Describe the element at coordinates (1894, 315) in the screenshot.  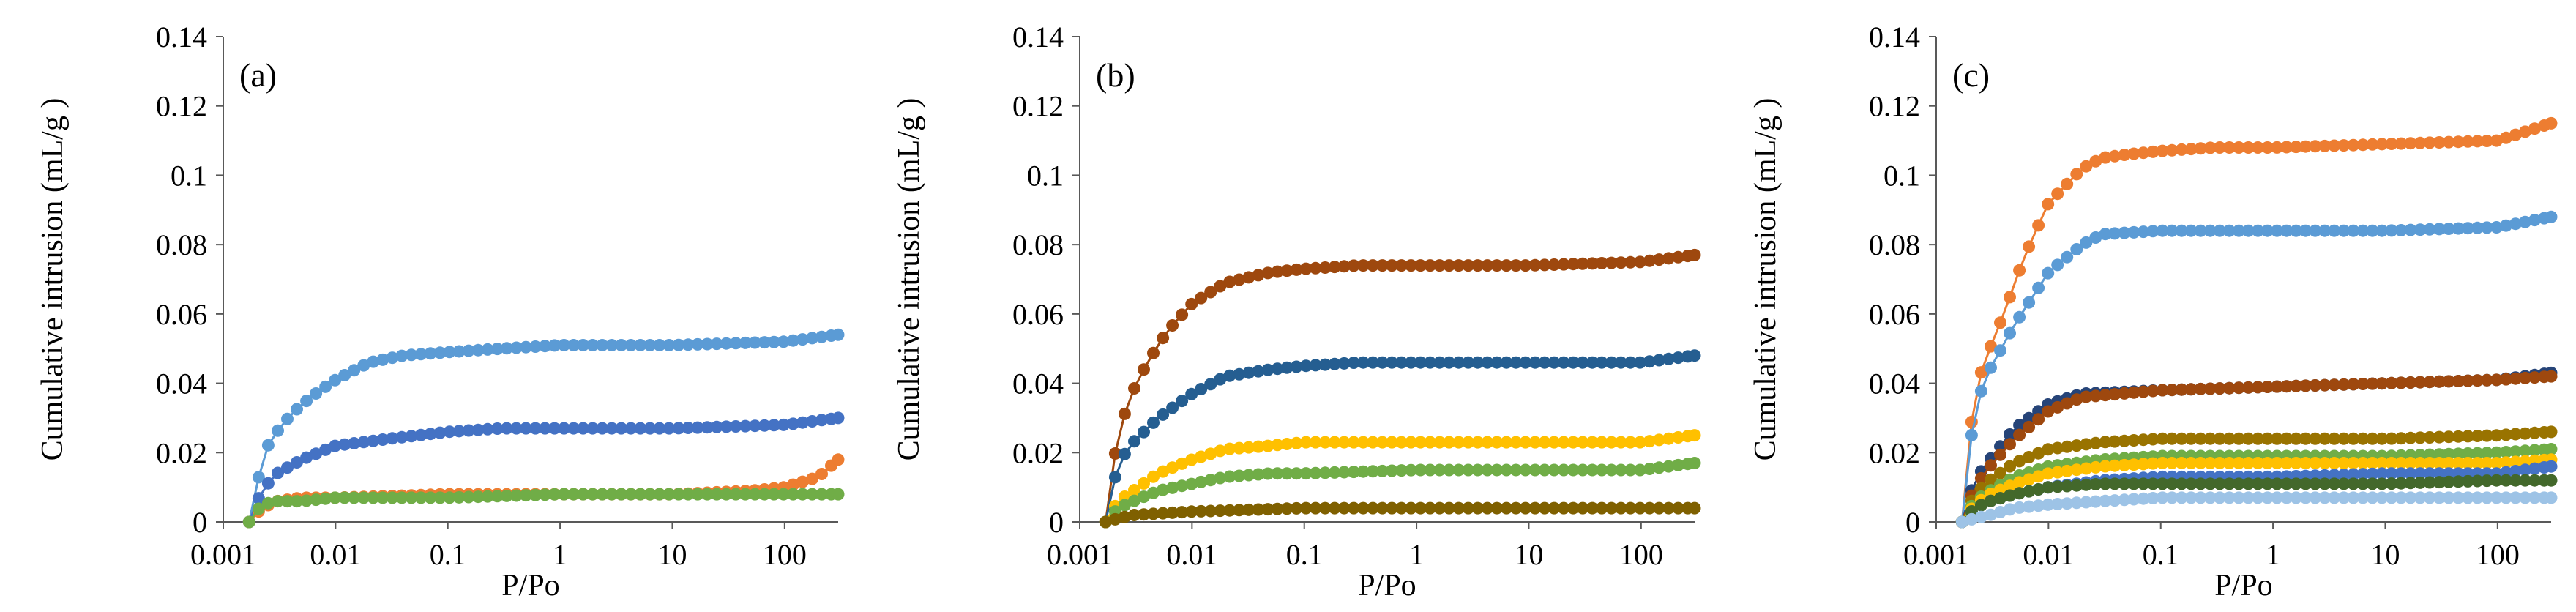
I see `y-tick-label: 0.06` at that location.